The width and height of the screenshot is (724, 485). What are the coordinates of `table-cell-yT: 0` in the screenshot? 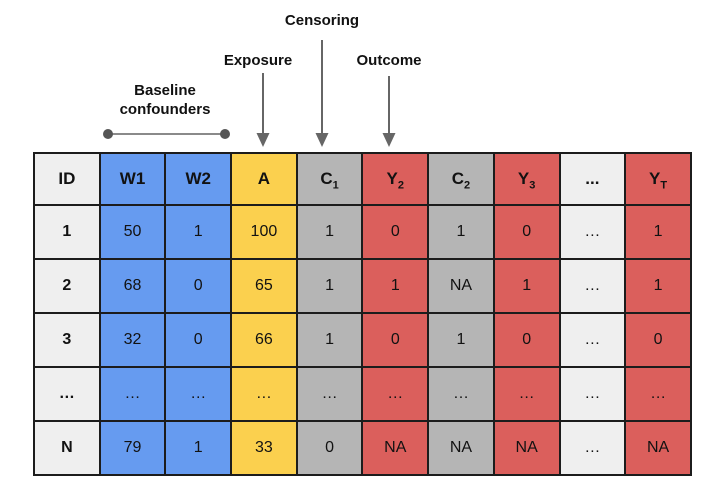 It's located at (658, 340).